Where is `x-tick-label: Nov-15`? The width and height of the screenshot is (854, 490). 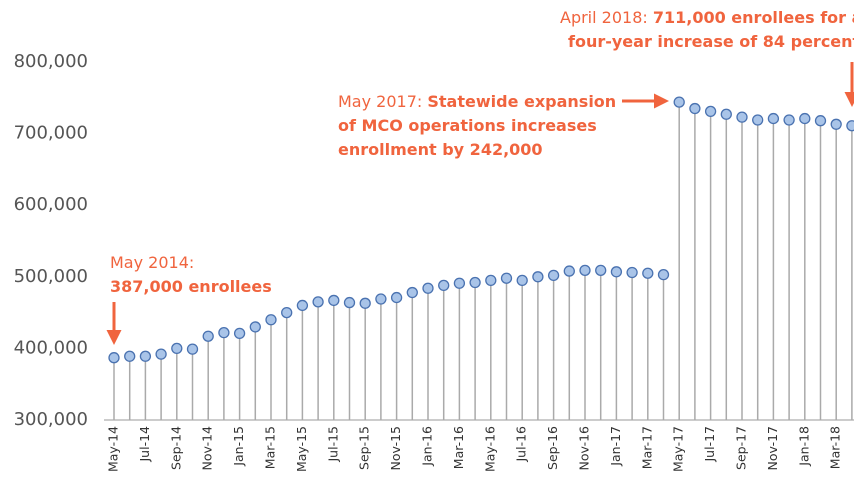
x-tick-label: Nov-15 is located at coordinates (395, 448).